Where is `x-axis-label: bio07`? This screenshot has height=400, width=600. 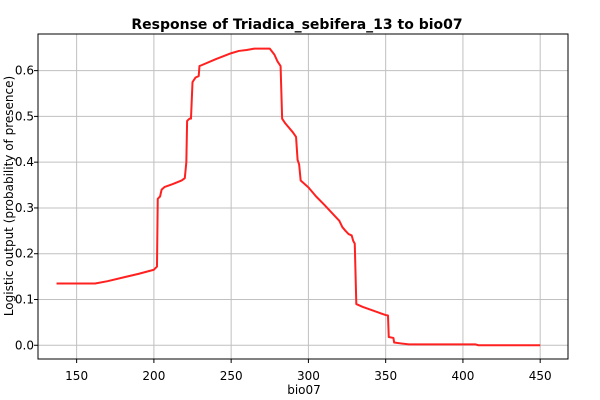 x-axis-label: bio07 is located at coordinates (304, 390).